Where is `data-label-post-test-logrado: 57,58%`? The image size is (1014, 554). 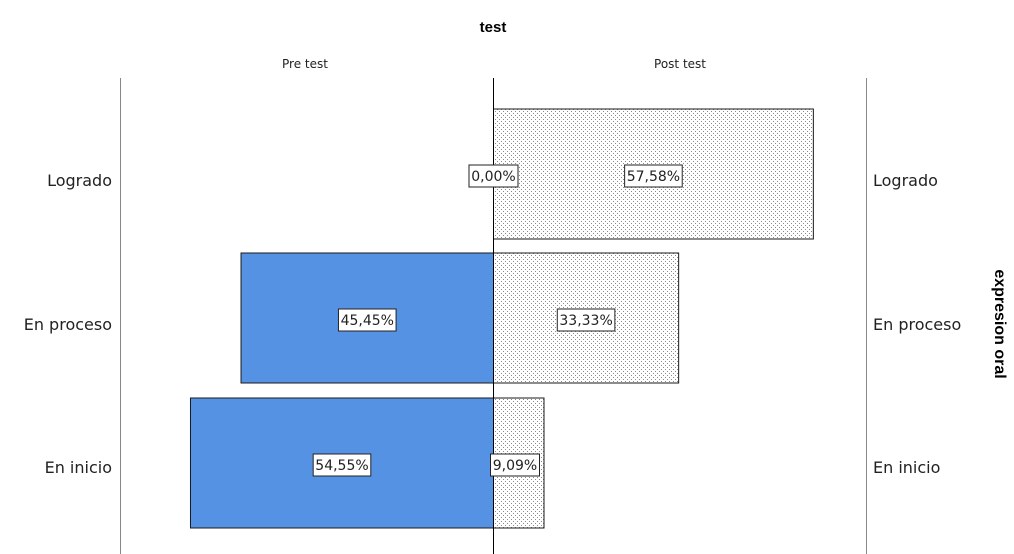 data-label-post-test-logrado: 57,58% is located at coordinates (653, 176).